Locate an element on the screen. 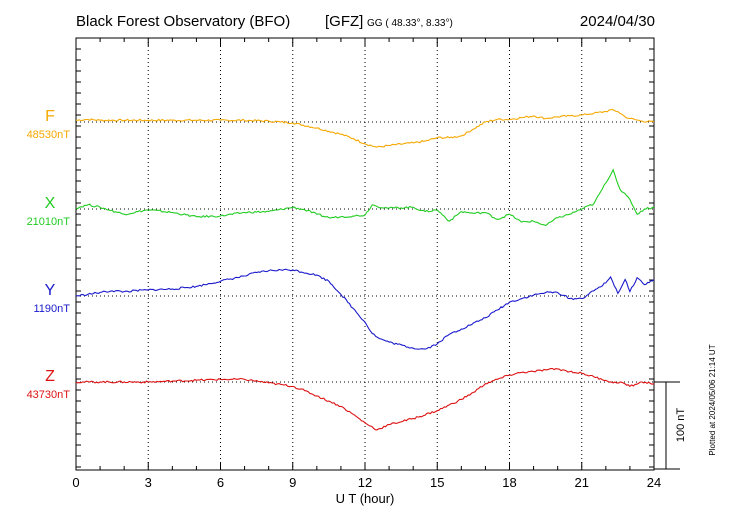  series-line-y is located at coordinates (365, 309).